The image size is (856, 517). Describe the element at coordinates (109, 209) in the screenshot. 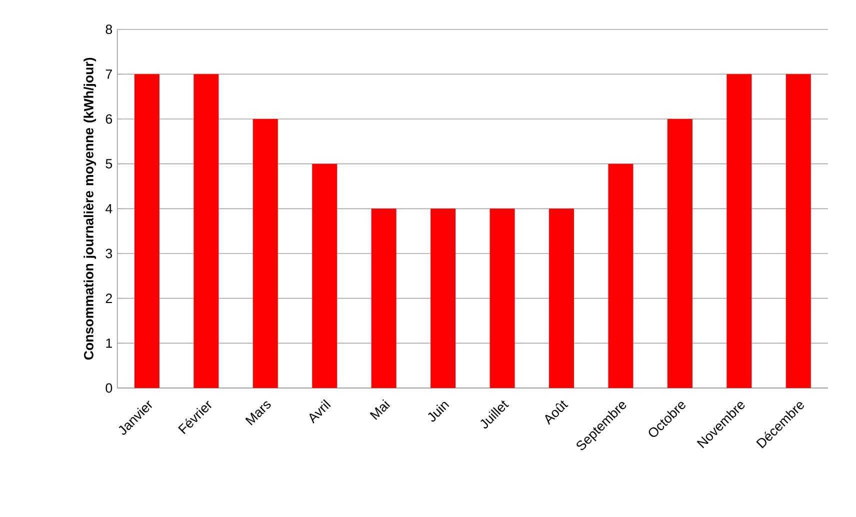

I see `y-tick-label: 4` at that location.